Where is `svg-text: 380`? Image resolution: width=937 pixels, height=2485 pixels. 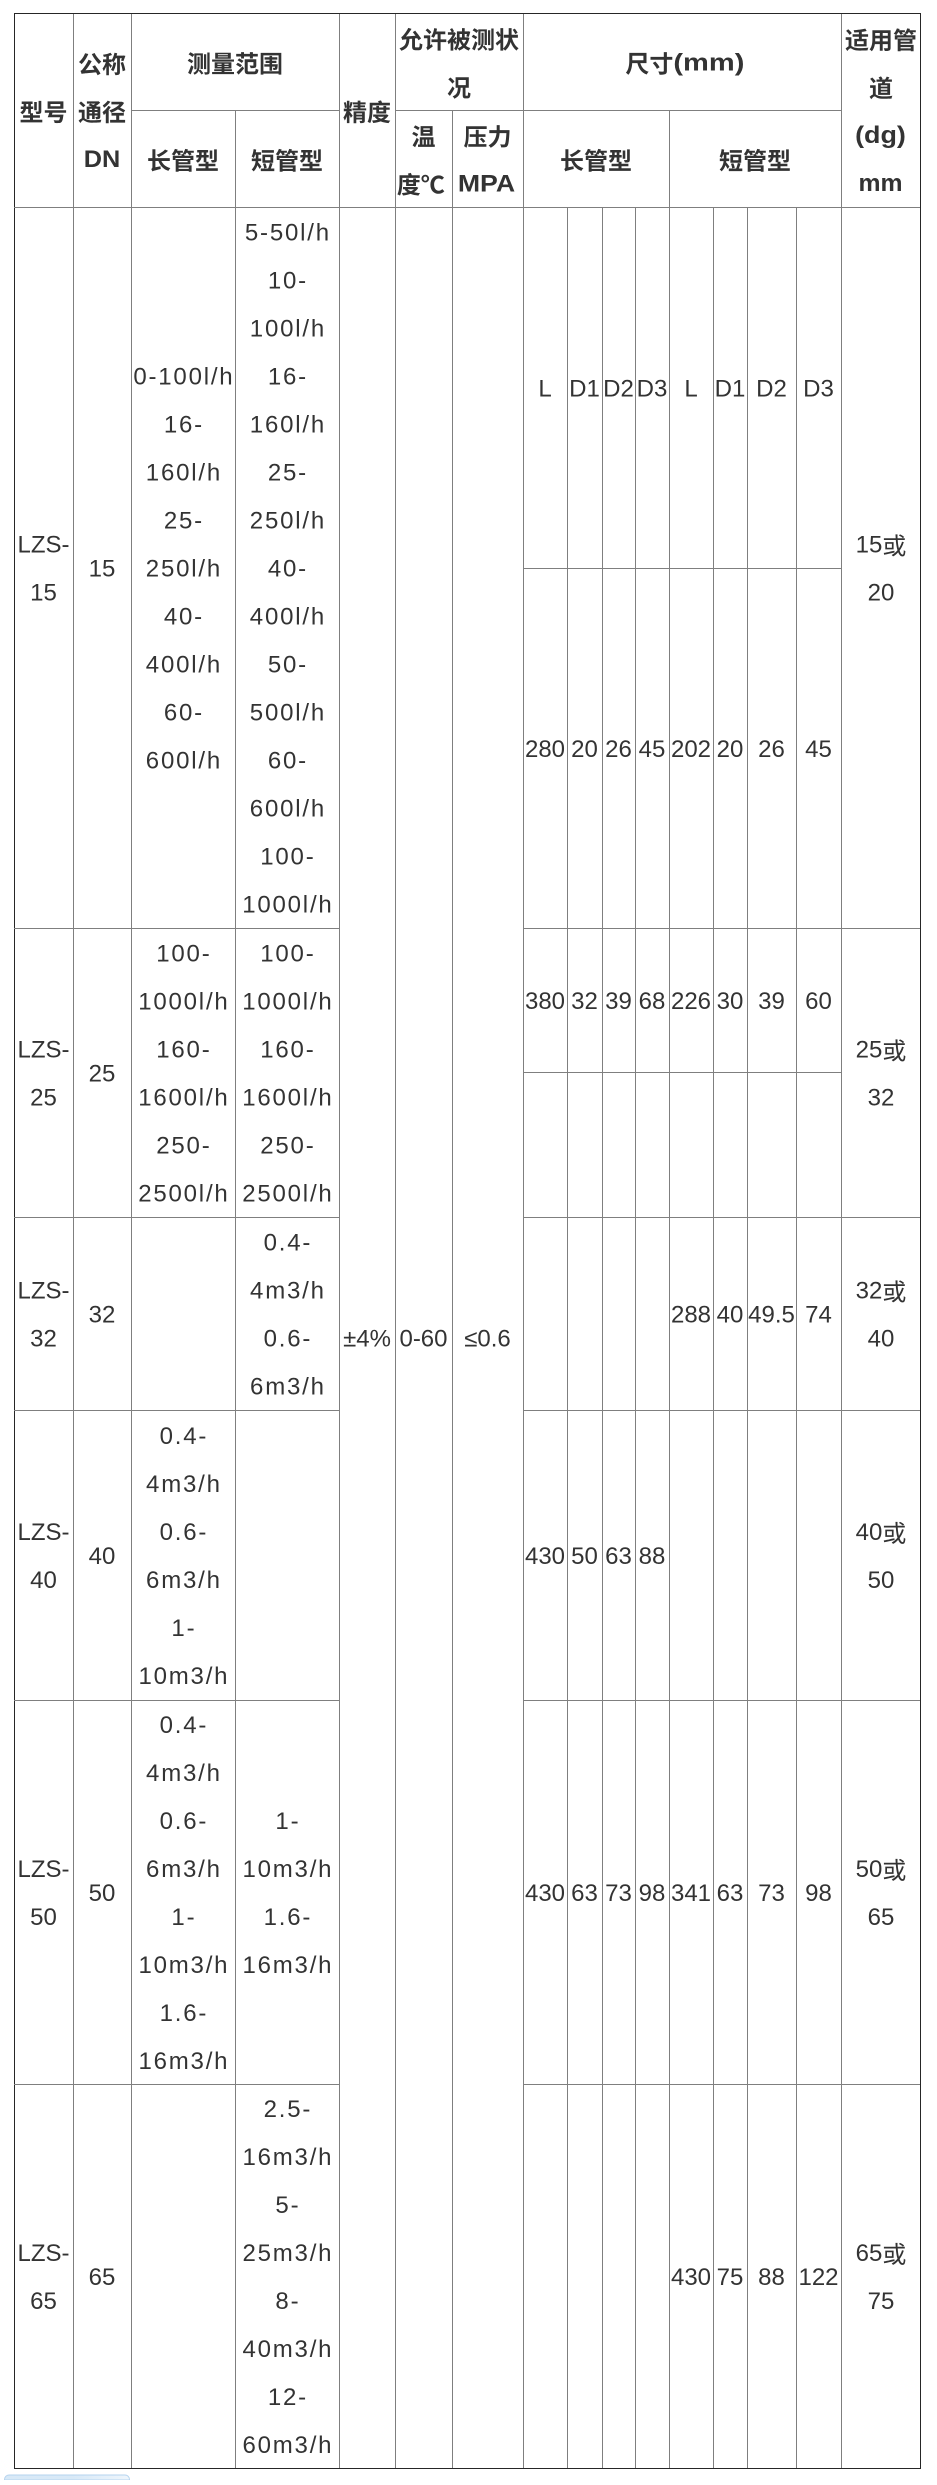
svg-text: 380 is located at coordinates (545, 1001).